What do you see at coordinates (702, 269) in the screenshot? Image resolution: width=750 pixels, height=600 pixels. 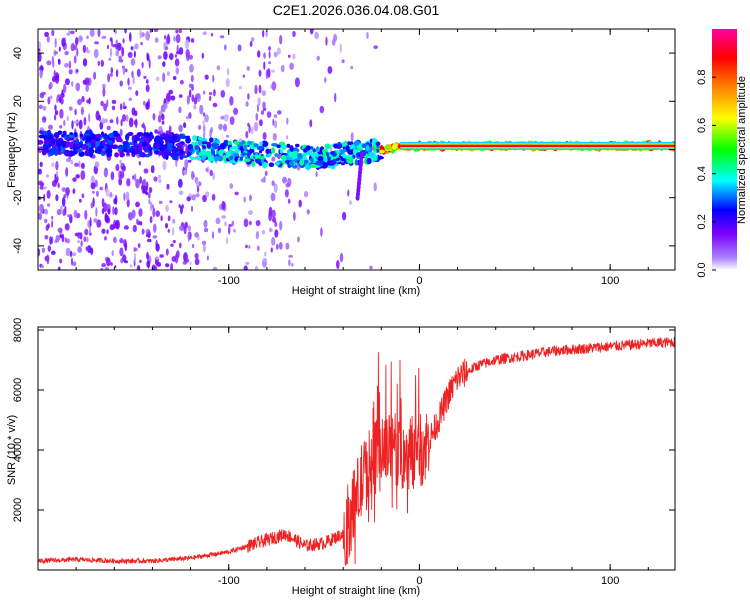 I see `colorbar-tick-label: 0.0` at bounding box center [702, 269].